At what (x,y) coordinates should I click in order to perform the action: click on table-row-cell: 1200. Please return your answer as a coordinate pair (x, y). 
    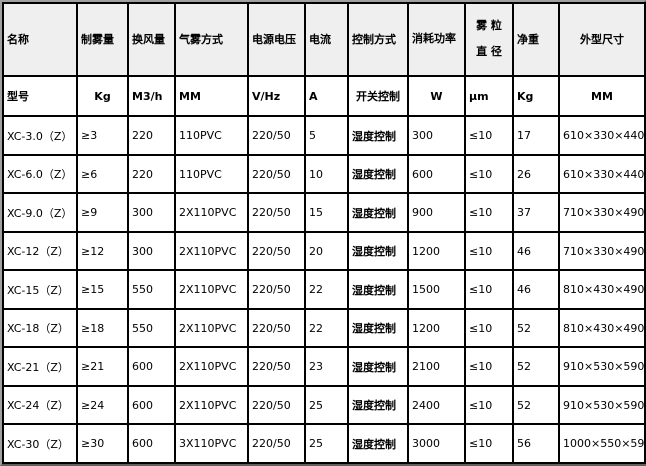
    Looking at the image, I should click on (436, 251).